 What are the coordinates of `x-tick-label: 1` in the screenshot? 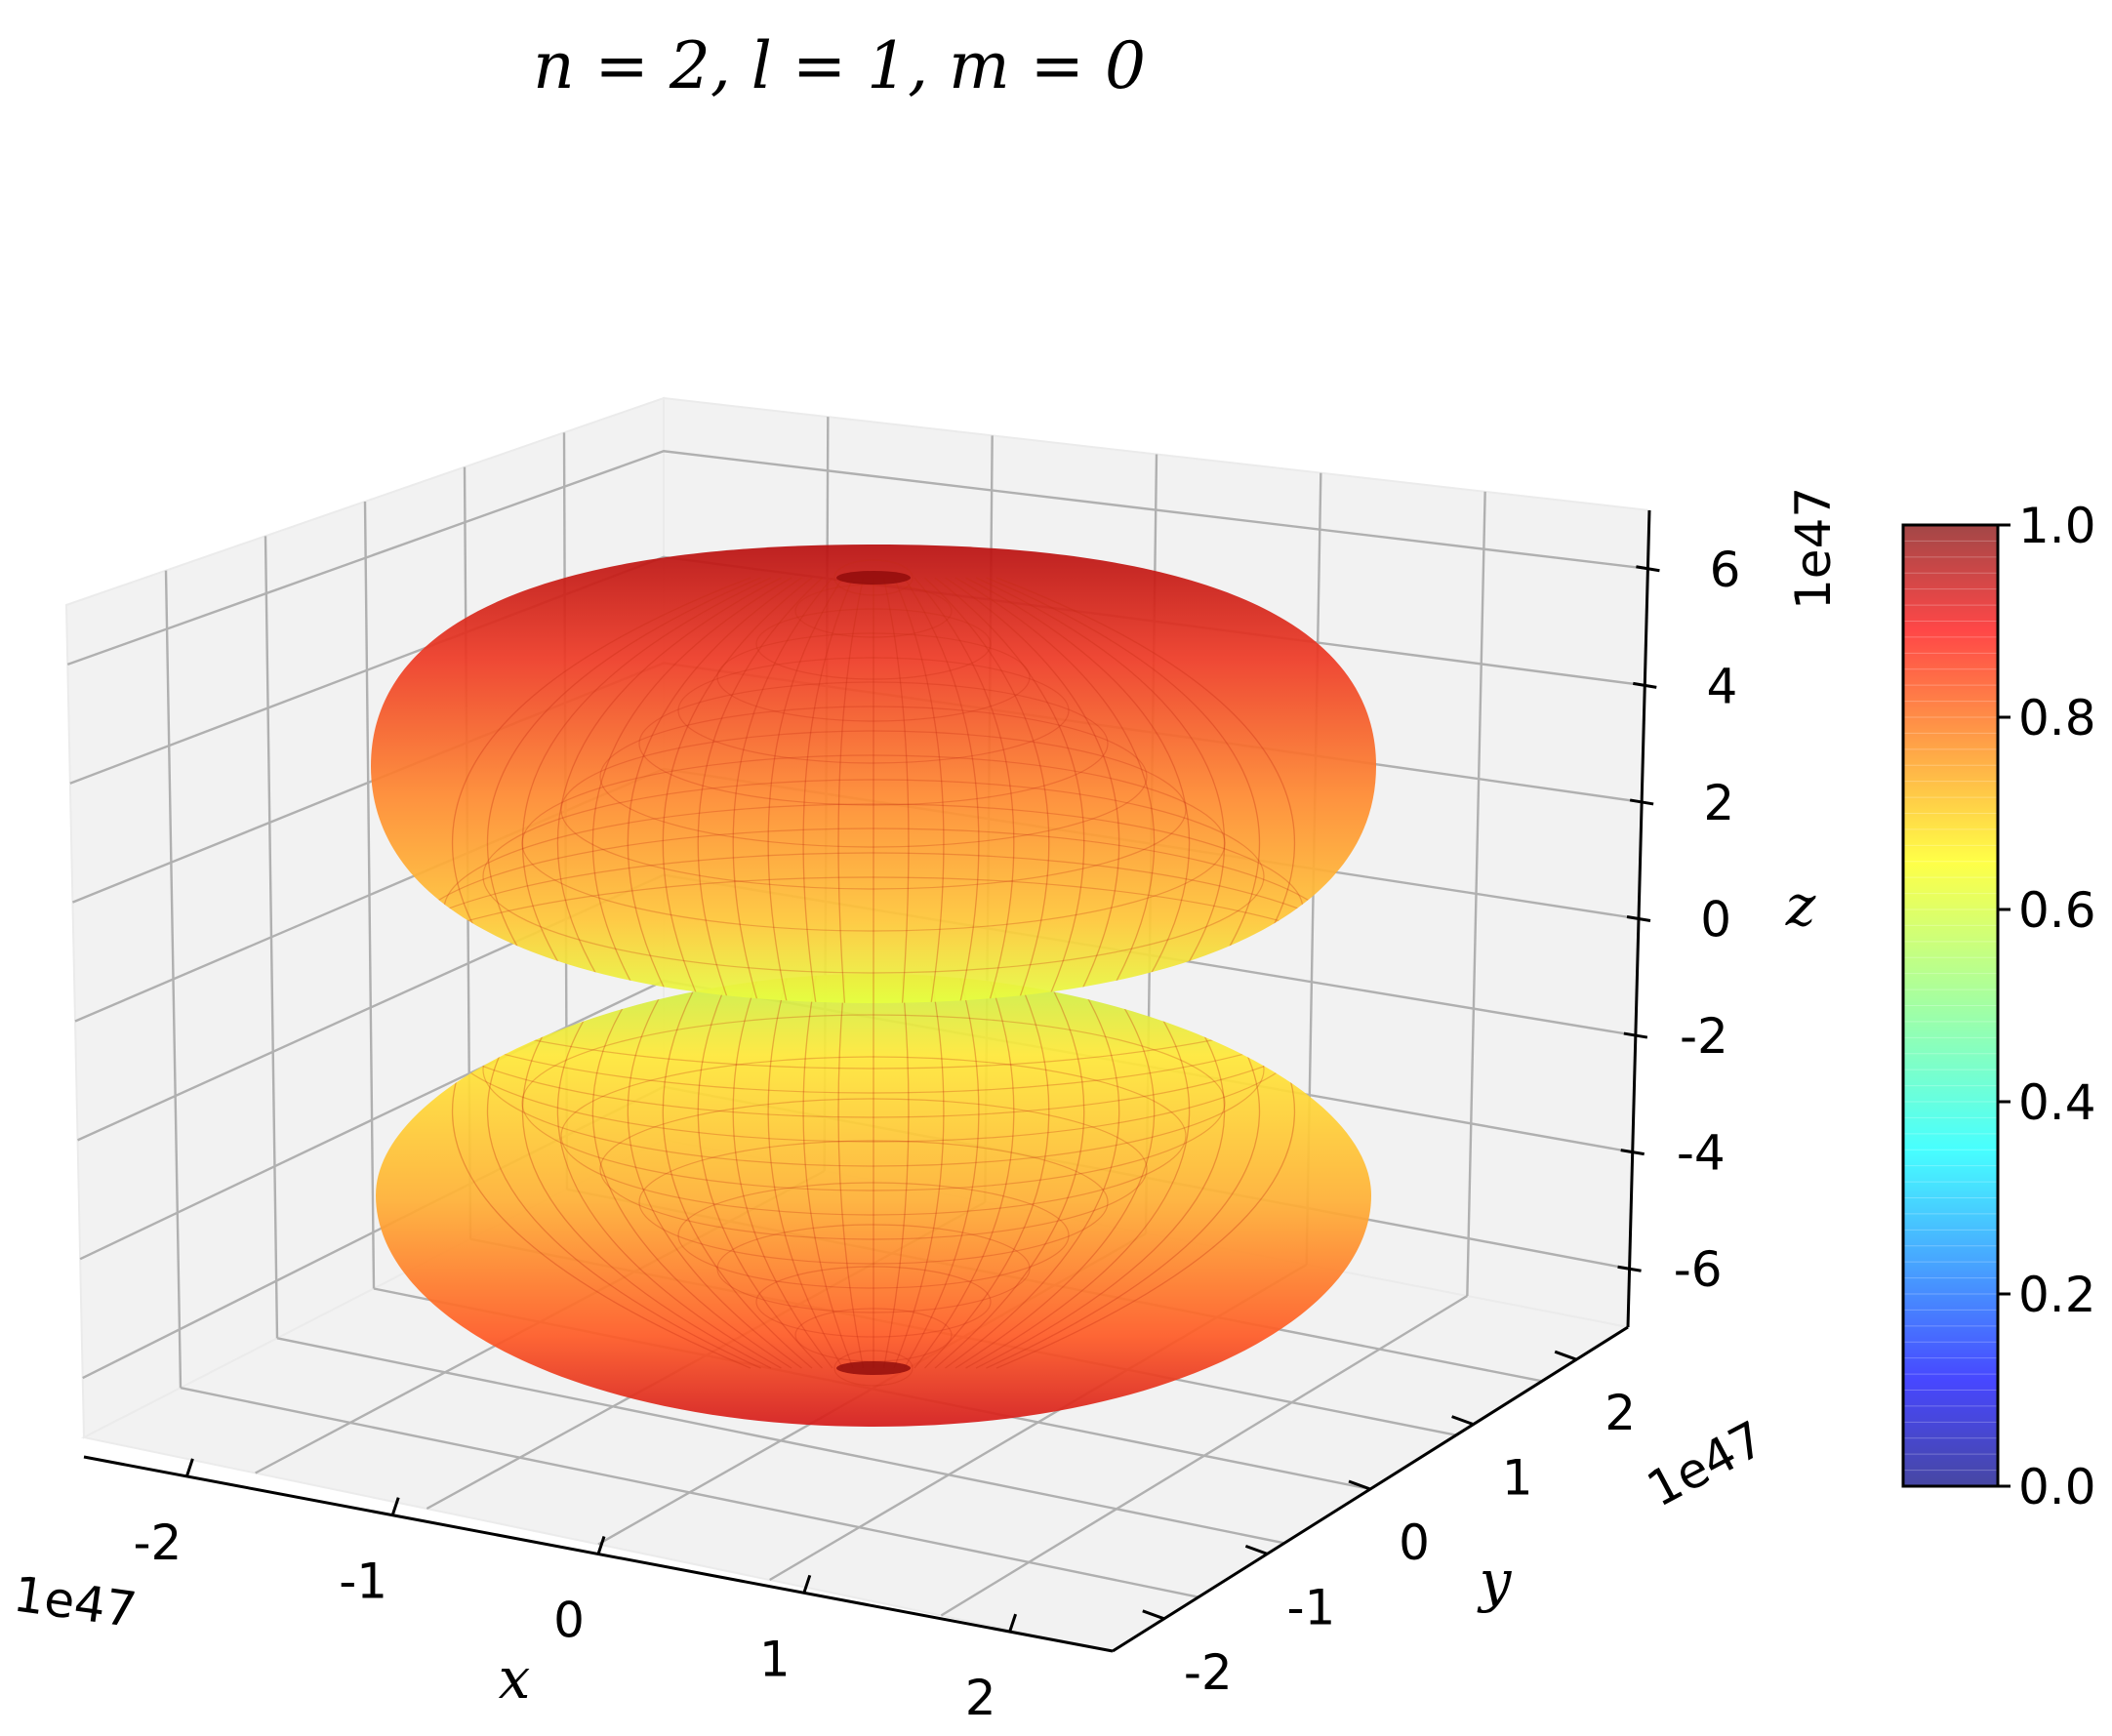 It's located at (775, 1659).